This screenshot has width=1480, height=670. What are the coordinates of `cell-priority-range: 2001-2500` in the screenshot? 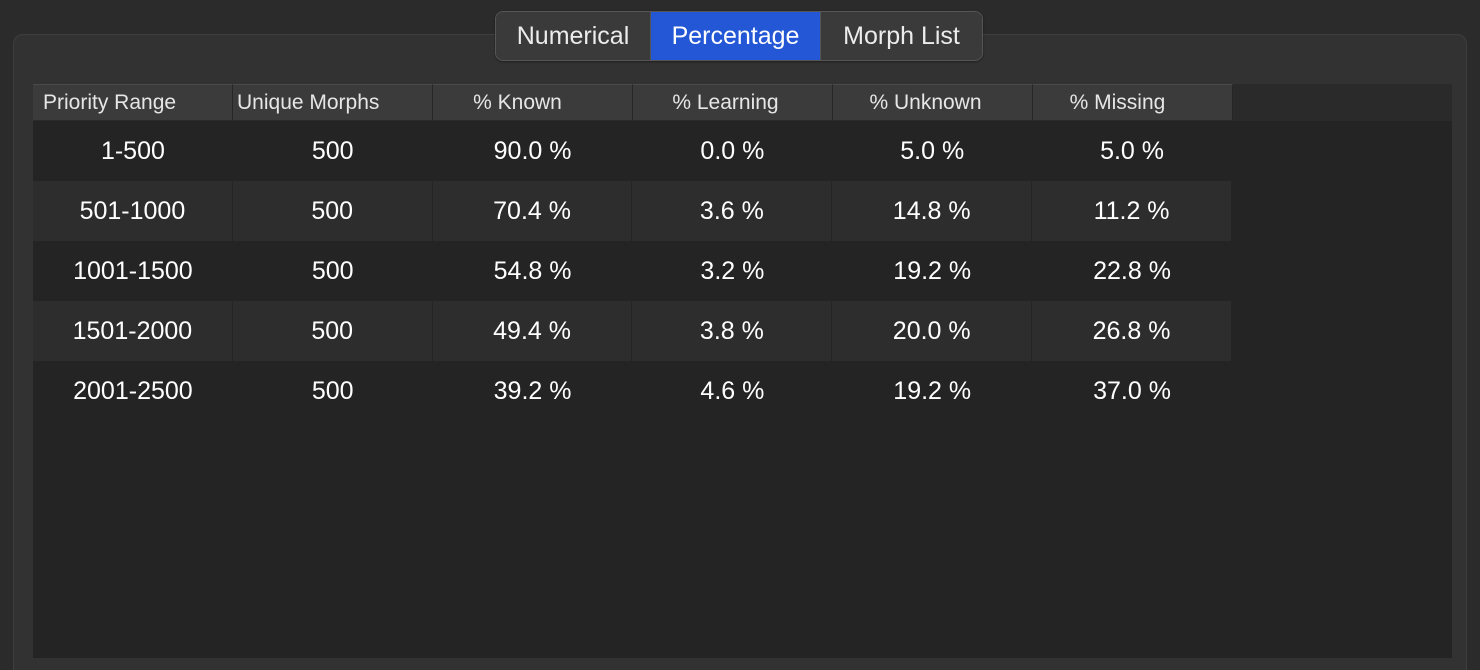 It's located at (133, 390).